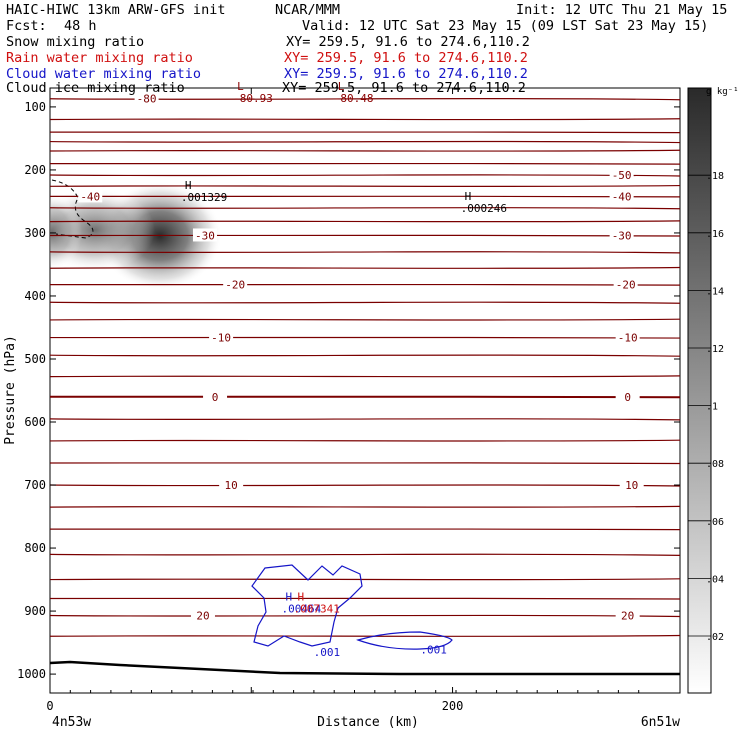  Describe the element at coordinates (35, 107) in the screenshot. I see `y-tick-label: 100` at that location.